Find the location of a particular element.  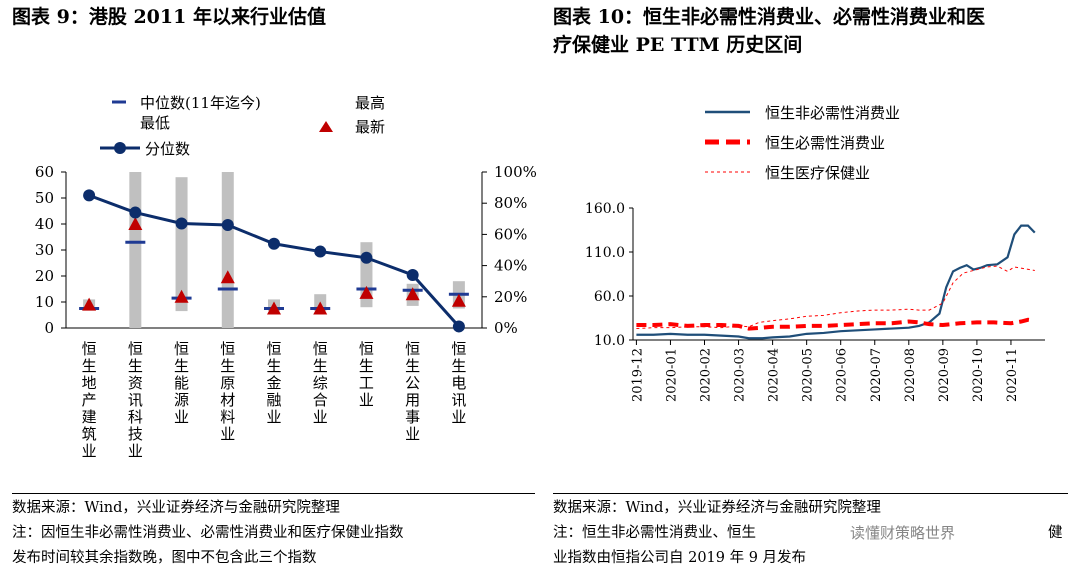

right-chart-title-line-1: 图表 10：恒生非必需性消费业、必需性消费业和医 is located at coordinates (769, 17).